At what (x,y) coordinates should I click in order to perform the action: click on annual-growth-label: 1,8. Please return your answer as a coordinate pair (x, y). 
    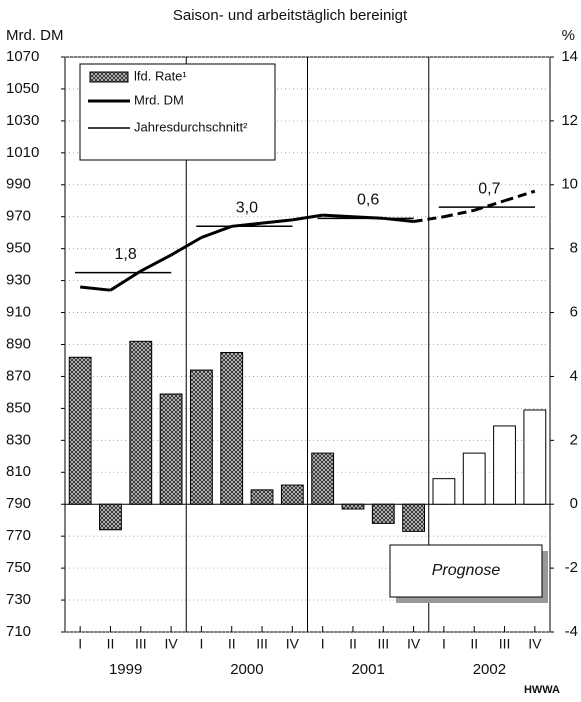
    Looking at the image, I should click on (126, 254).